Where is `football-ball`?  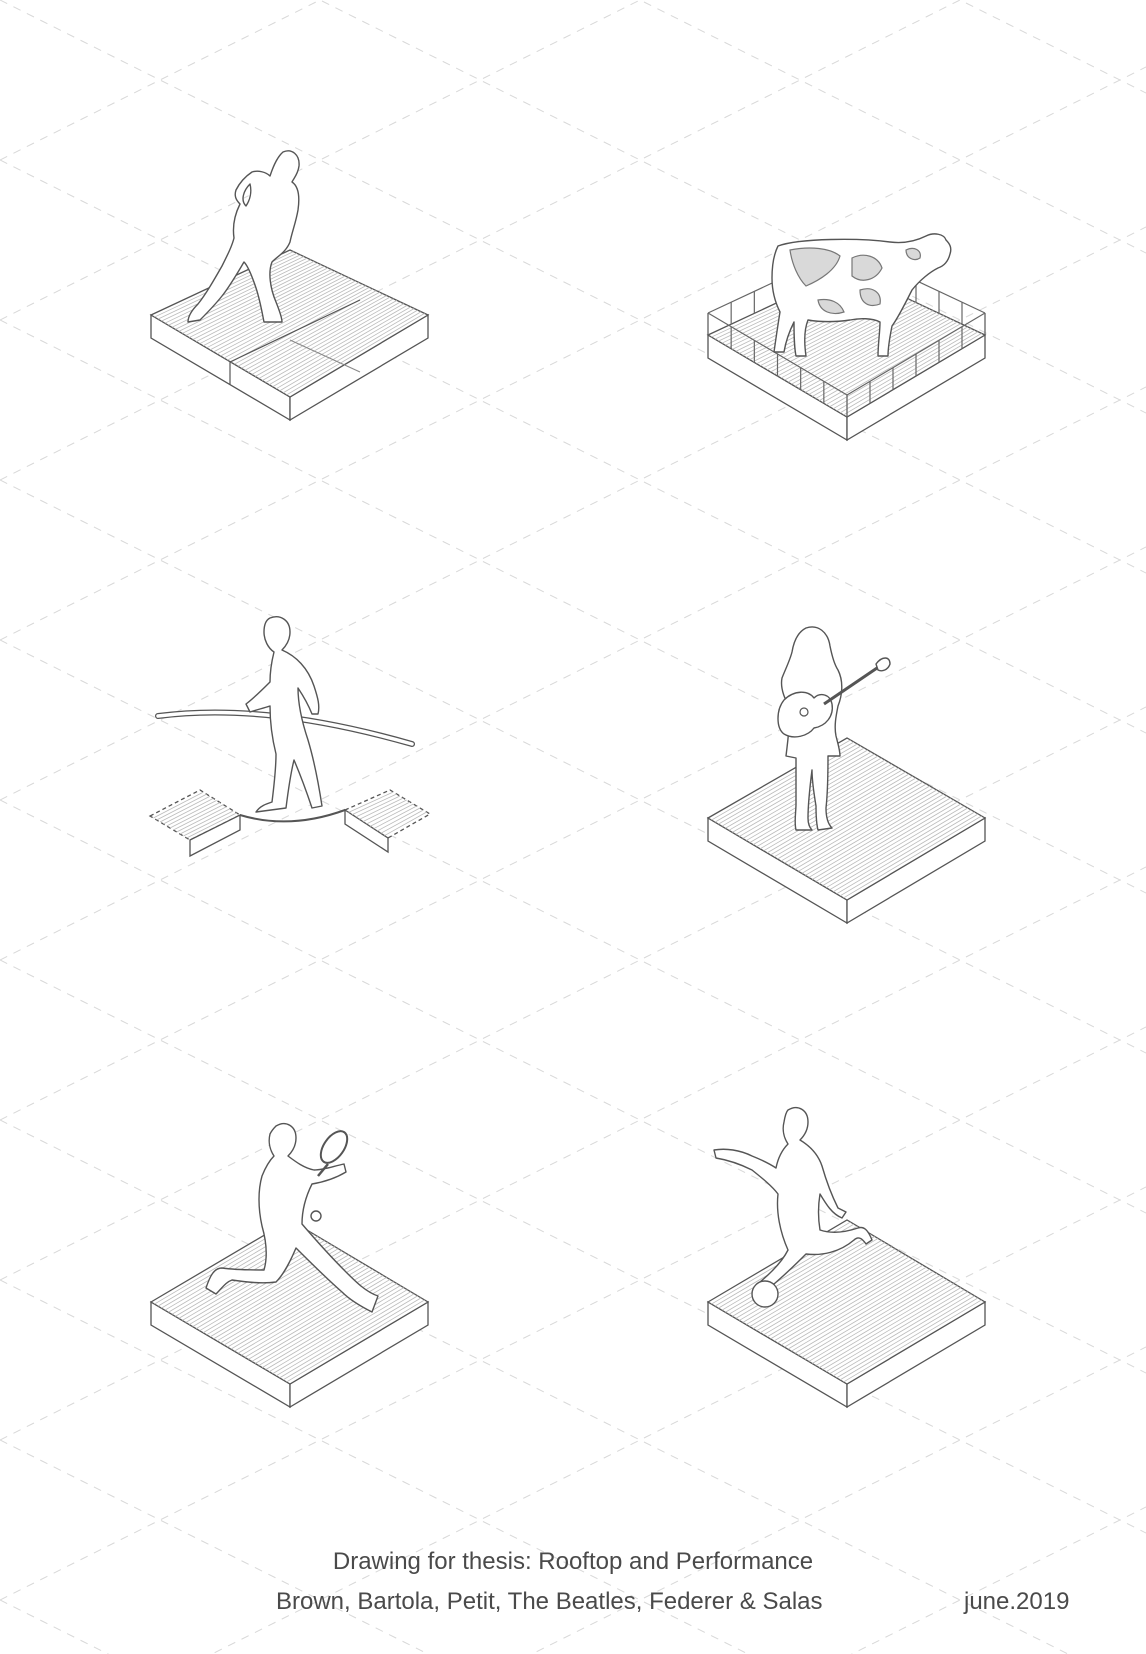 football-ball is located at coordinates (765, 1294).